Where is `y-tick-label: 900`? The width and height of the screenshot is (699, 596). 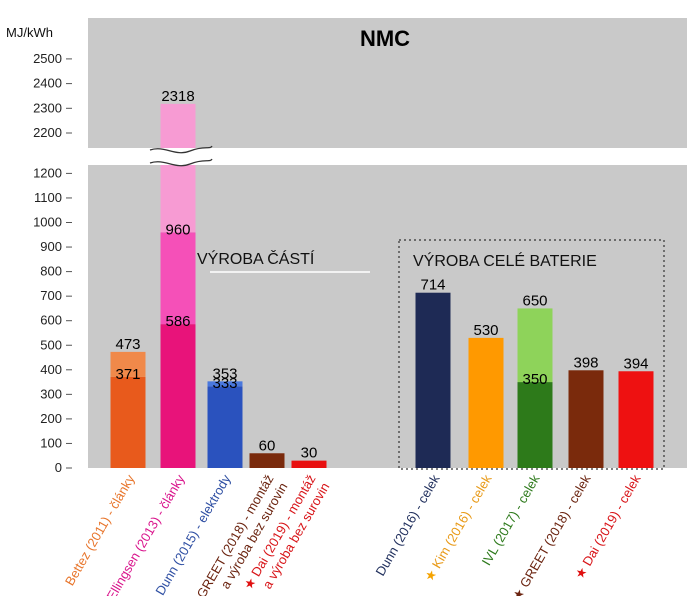 y-tick-label: 900 is located at coordinates (51, 246).